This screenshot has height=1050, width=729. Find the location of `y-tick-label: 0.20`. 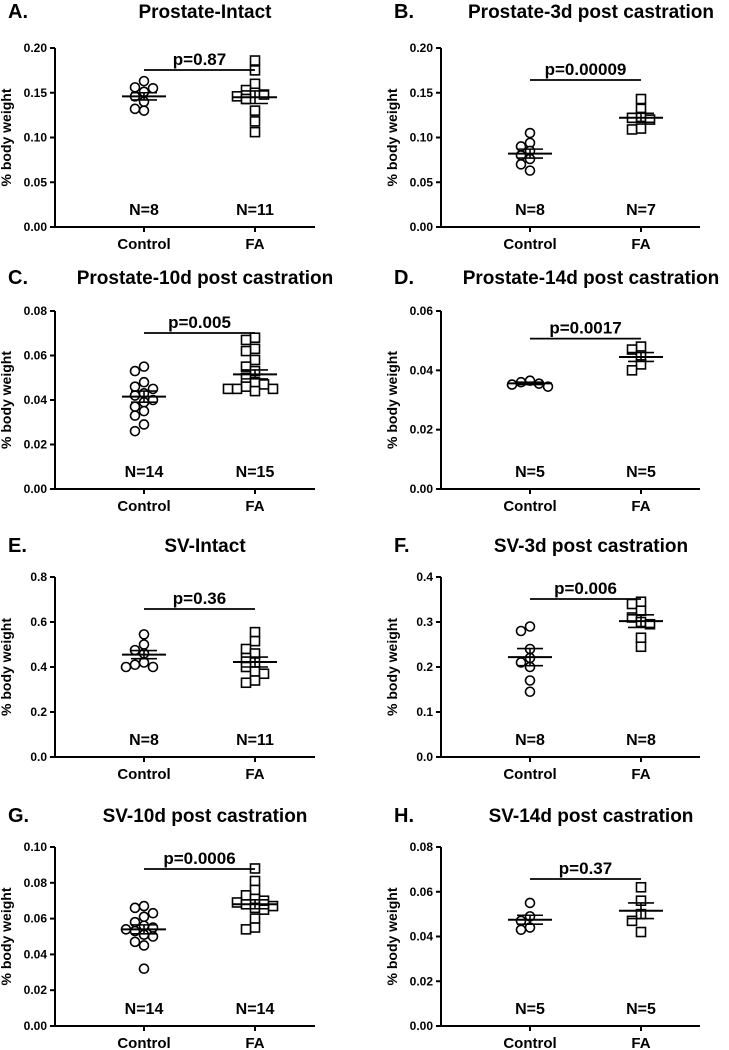

y-tick-label: 0.20 is located at coordinates (422, 48).